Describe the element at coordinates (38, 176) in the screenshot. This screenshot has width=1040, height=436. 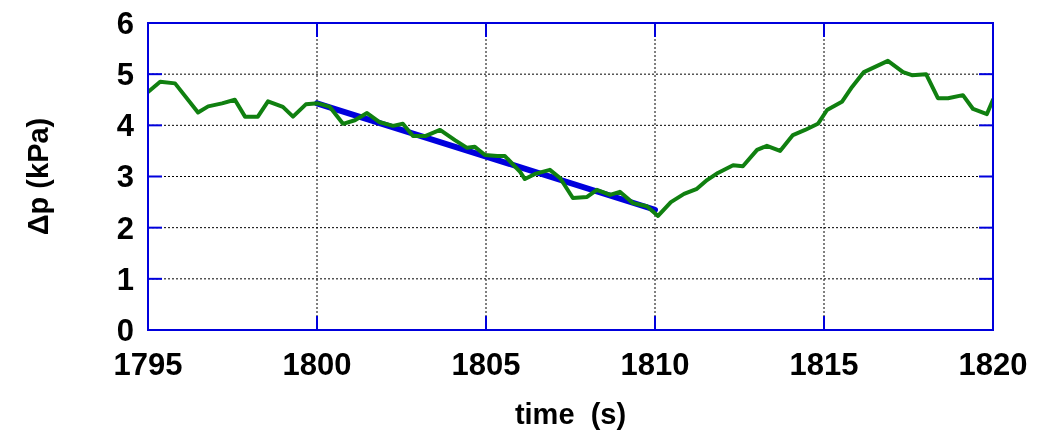
I see `y-axis-title: Δp (kPa)` at that location.